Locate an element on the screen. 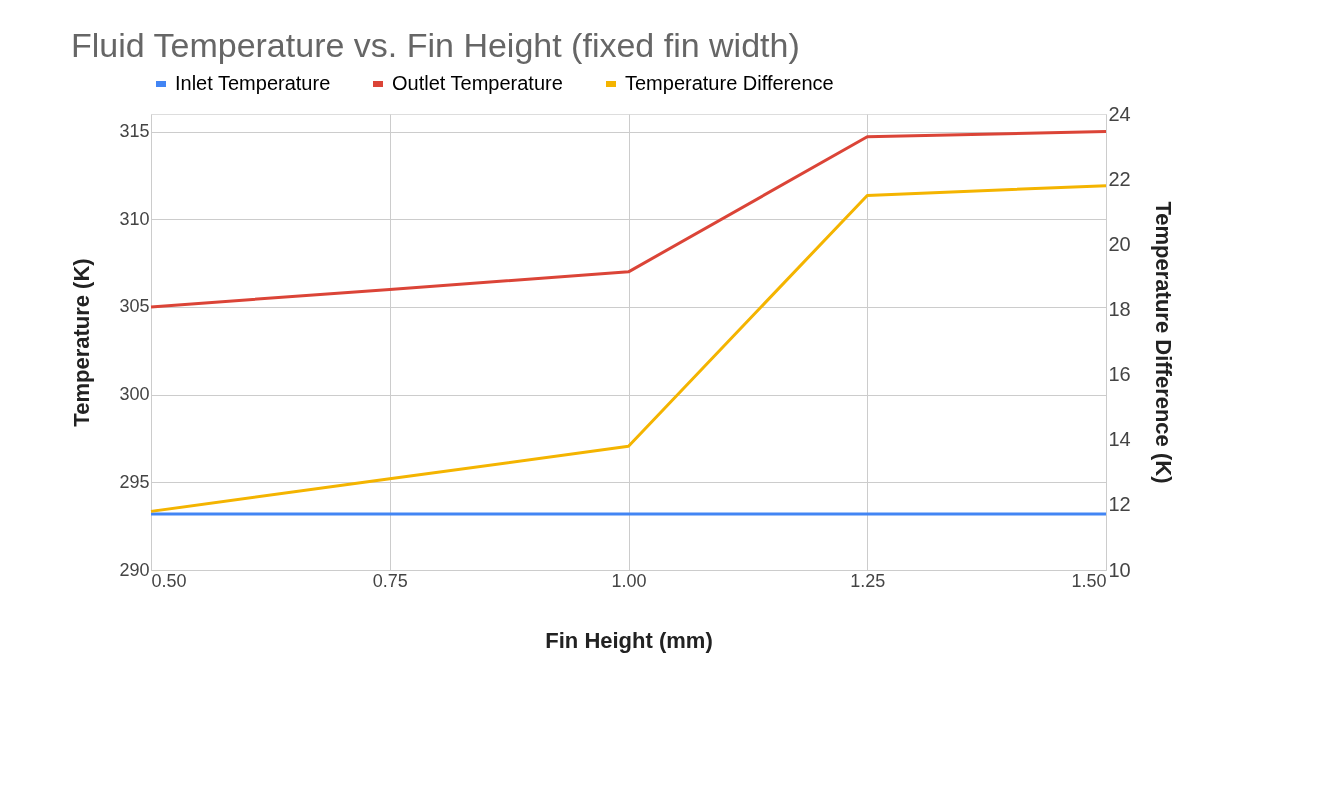 The image size is (1328, 808). legend-label: Temperature Difference is located at coordinates (729, 83).